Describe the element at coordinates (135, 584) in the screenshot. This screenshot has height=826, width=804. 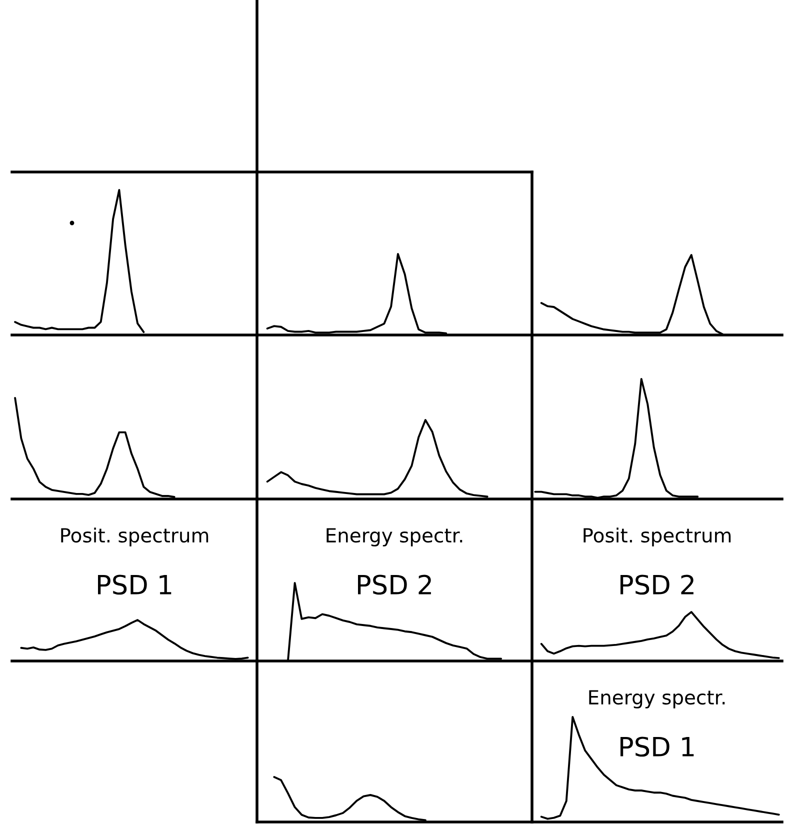
I see `chart-subtitle: PSD 1` at that location.